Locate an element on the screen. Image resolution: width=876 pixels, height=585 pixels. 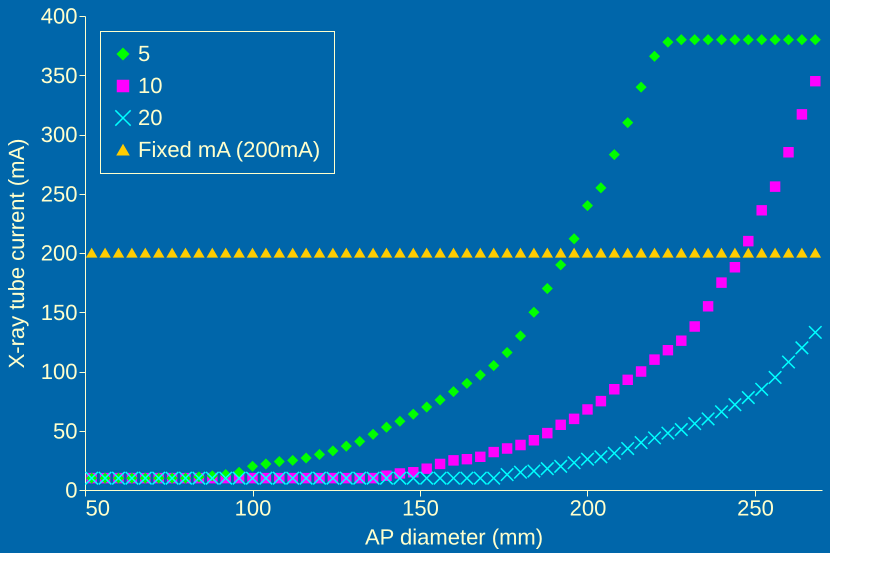
x-tick-label: 200 is located at coordinates (588, 508).